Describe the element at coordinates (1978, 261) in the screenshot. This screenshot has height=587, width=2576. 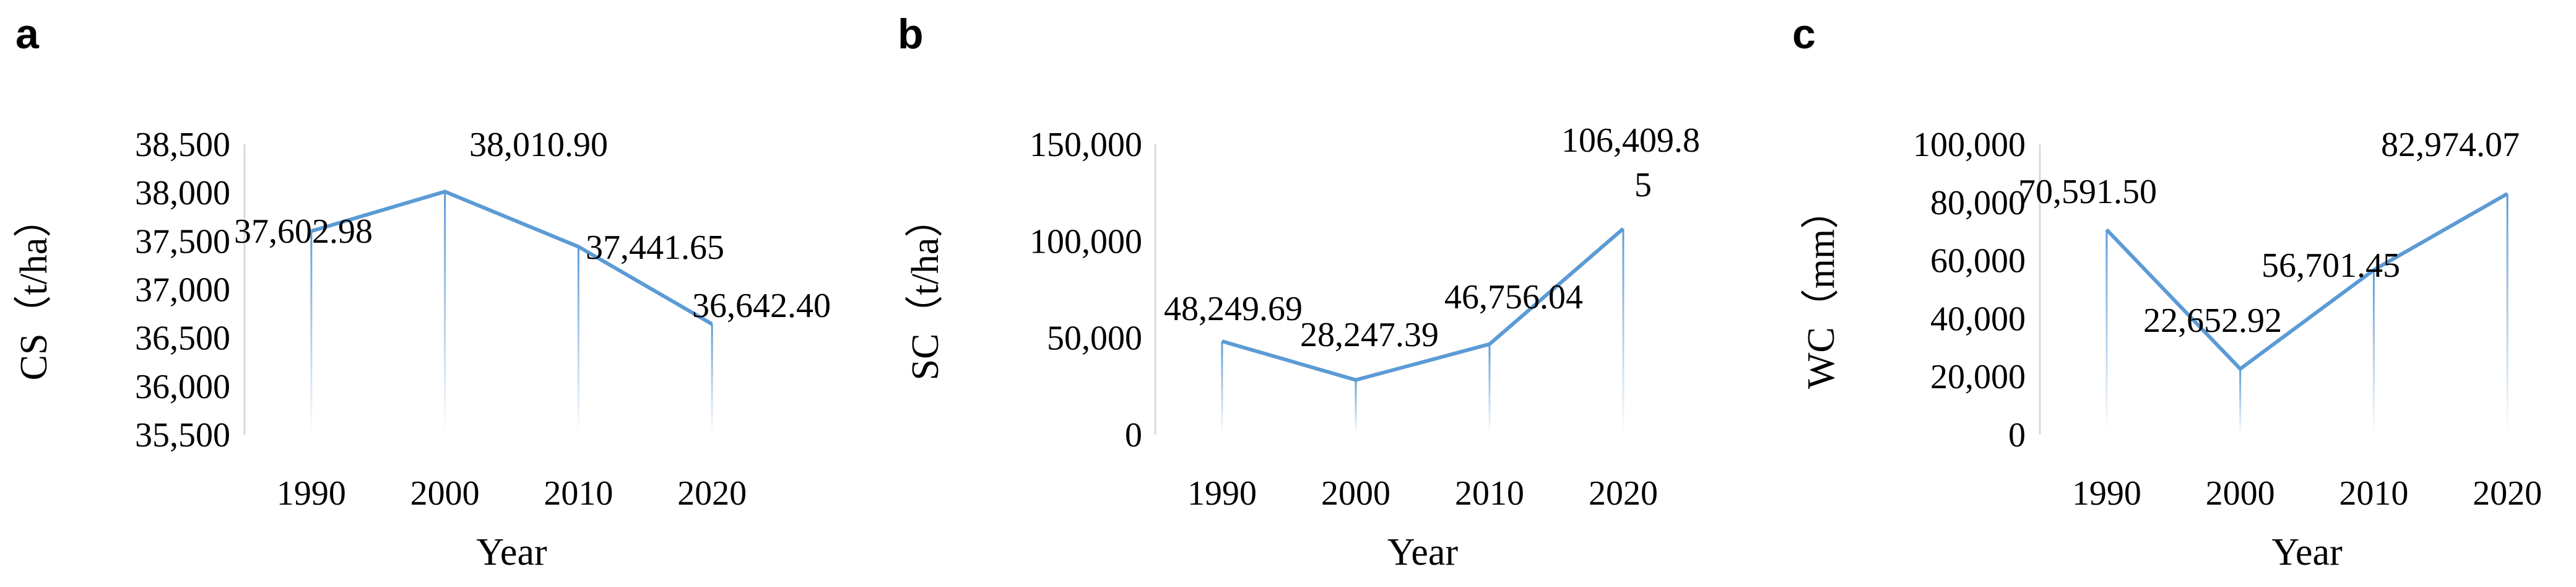
I see `y-tick-label: 60,000` at that location.